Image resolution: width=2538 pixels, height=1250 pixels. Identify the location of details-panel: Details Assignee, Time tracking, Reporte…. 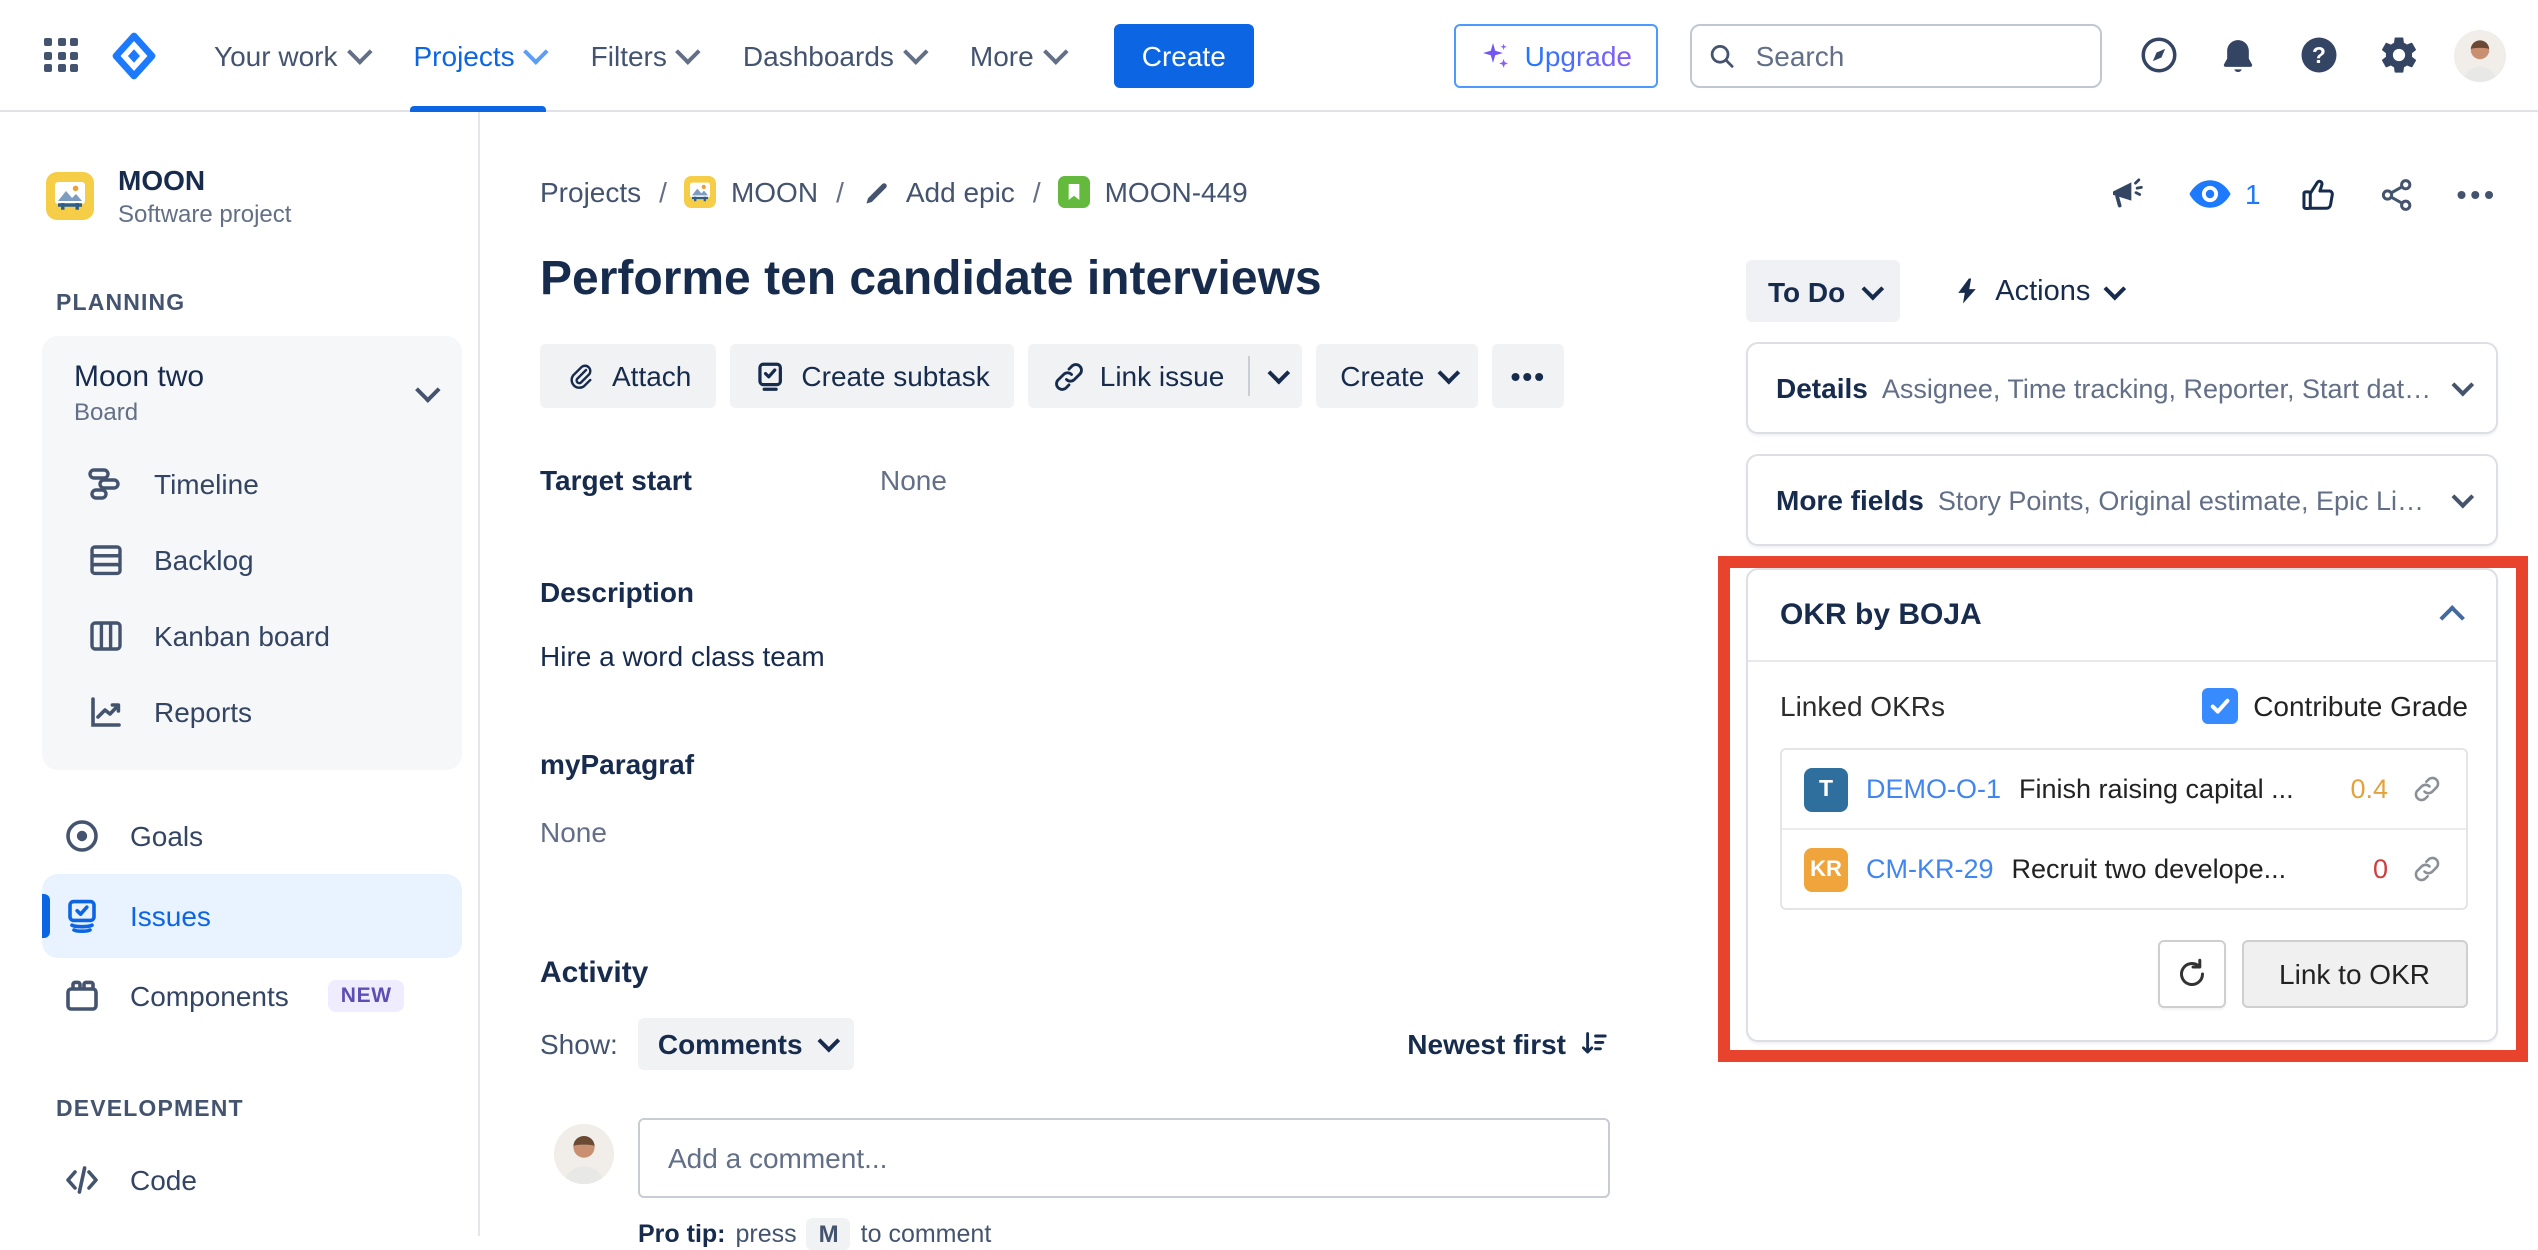
(2122, 388).